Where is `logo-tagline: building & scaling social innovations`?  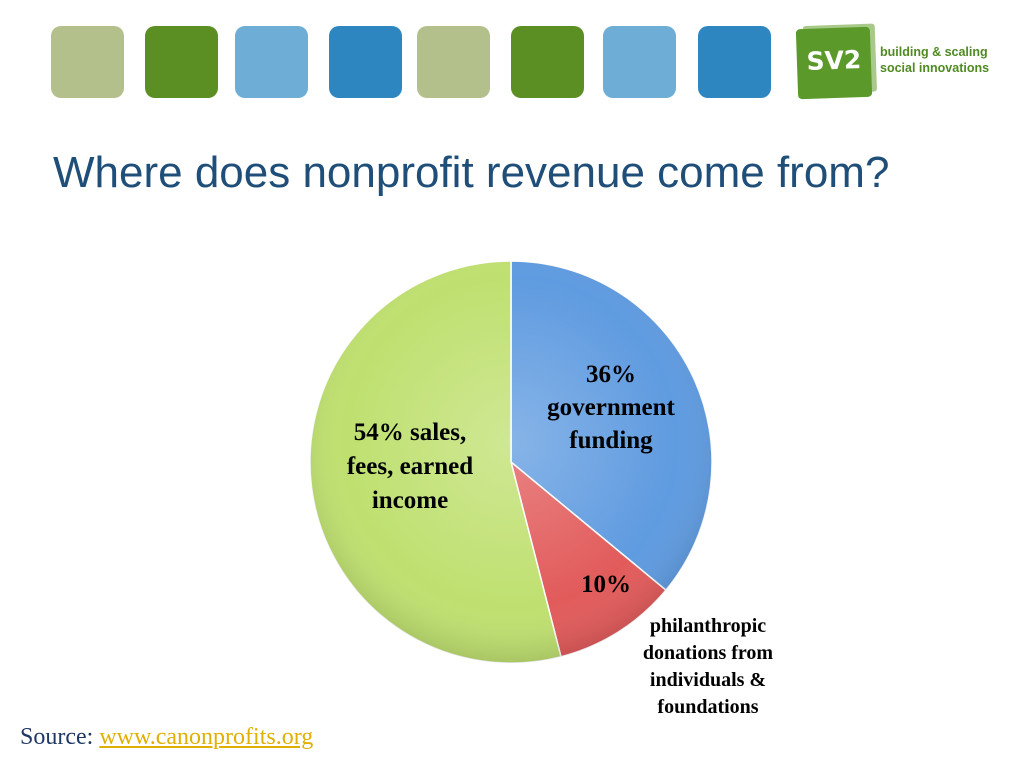 logo-tagline: building & scaling social innovations is located at coordinates (950, 60).